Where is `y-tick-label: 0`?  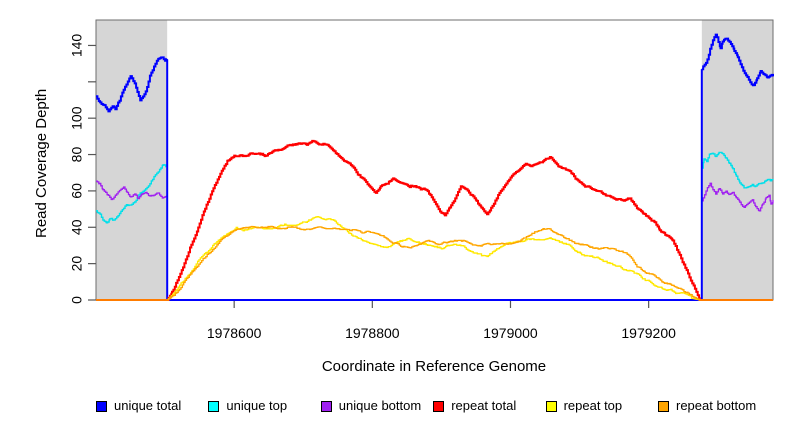 y-tick-label: 0 is located at coordinates (77, 300).